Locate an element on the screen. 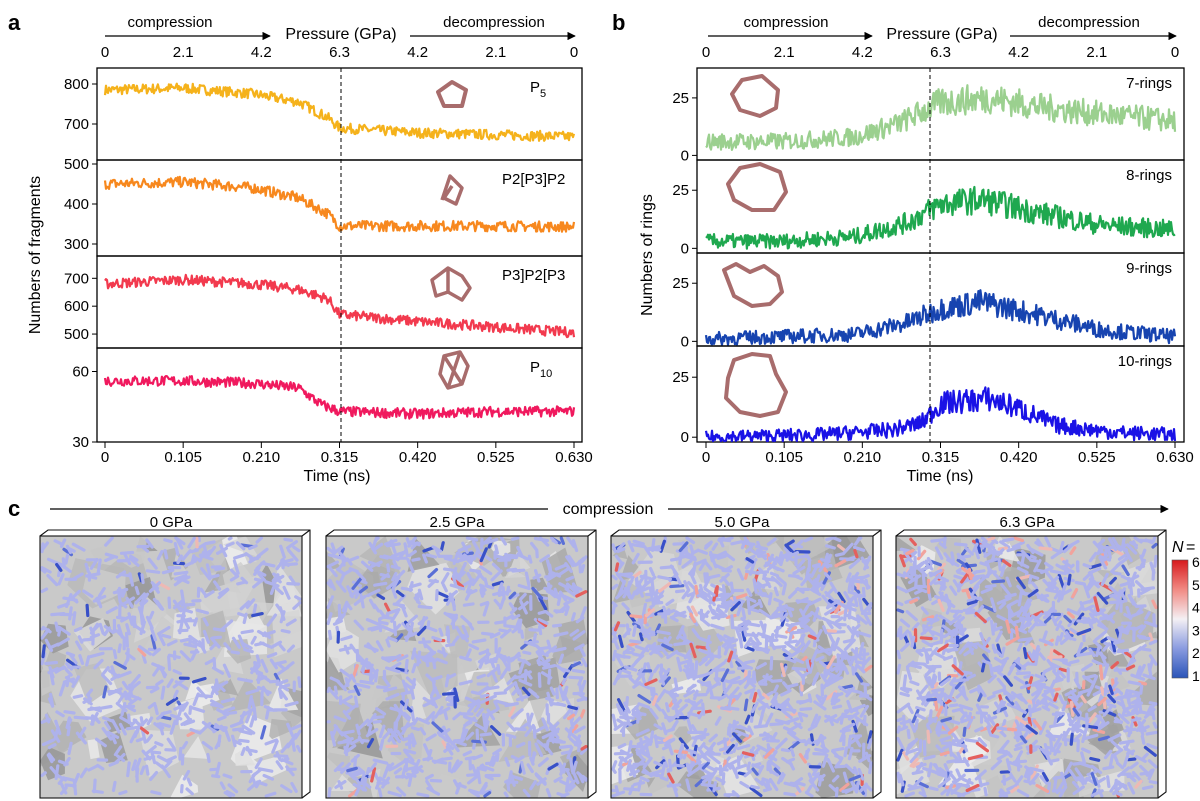  colorbar: N = 6 5 4 3 2 1 is located at coordinates (1185, 611).